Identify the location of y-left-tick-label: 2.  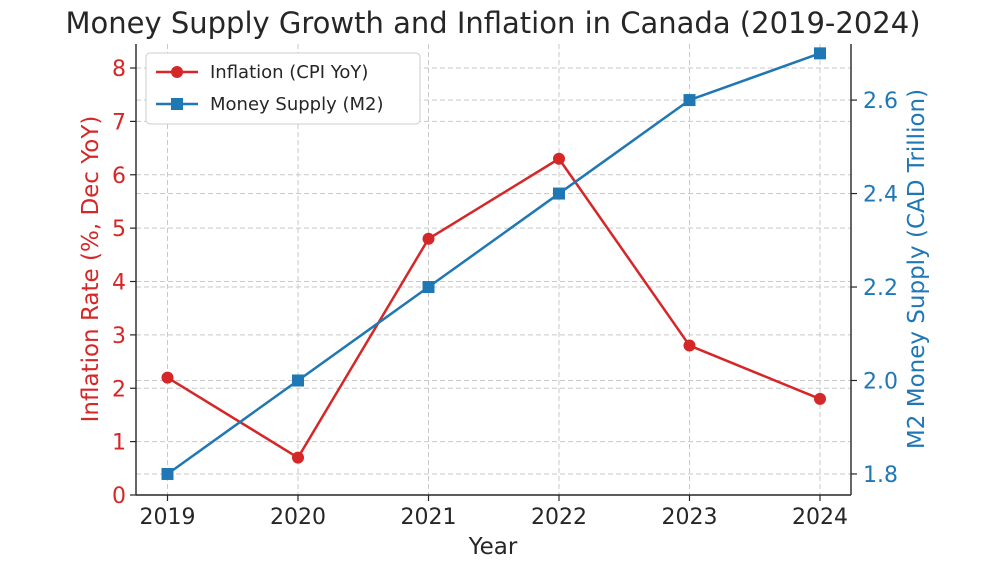
(119, 389).